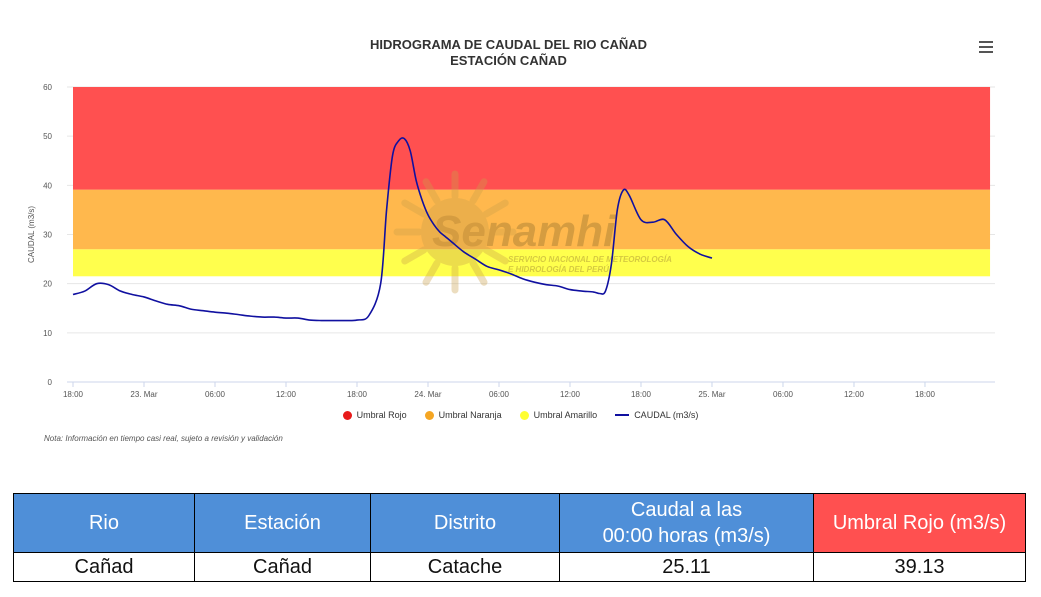 The width and height of the screenshot is (1041, 597). I want to click on legend-label: Umbral Amarillo, so click(565, 415).